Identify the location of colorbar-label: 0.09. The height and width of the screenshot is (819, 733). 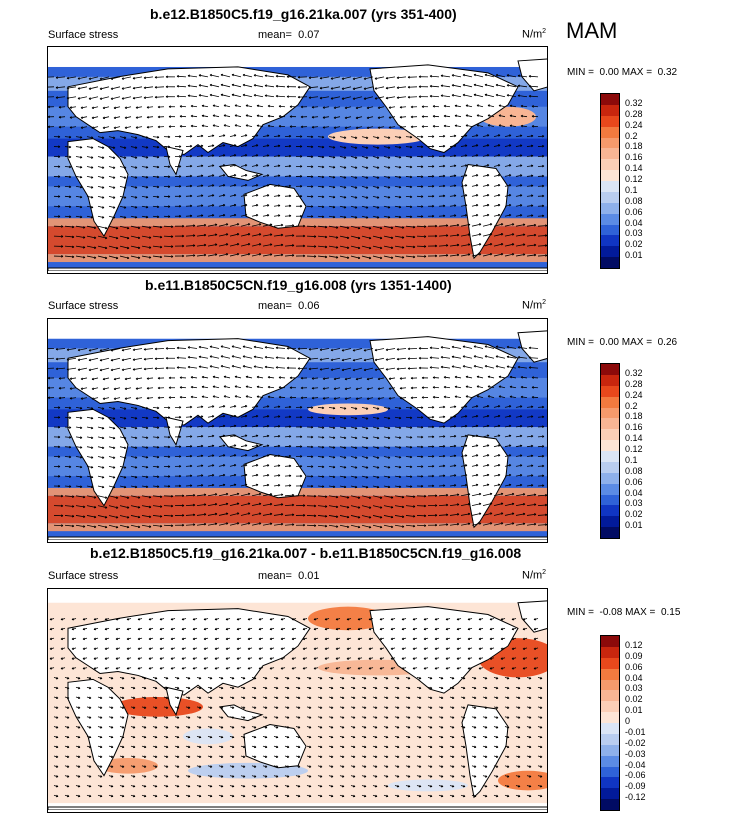
(634, 655).